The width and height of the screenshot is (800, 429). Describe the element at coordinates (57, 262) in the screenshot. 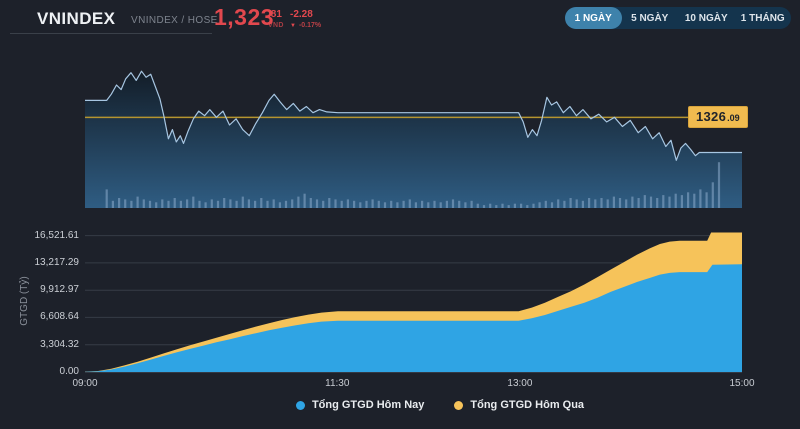

I see `y-tick-label: 13,217.29` at that location.